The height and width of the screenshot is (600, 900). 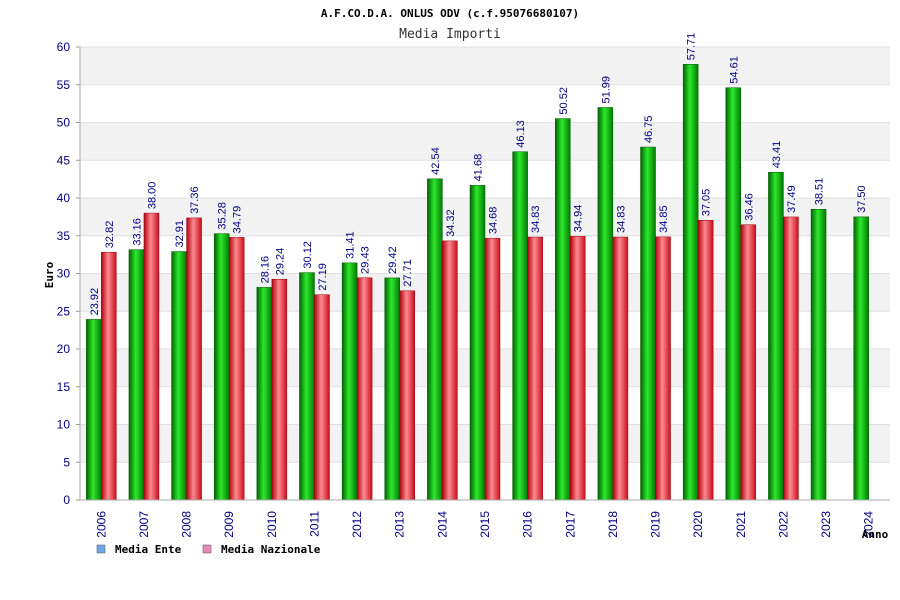 I want to click on y-tick-label: 55, so click(x=64, y=85).